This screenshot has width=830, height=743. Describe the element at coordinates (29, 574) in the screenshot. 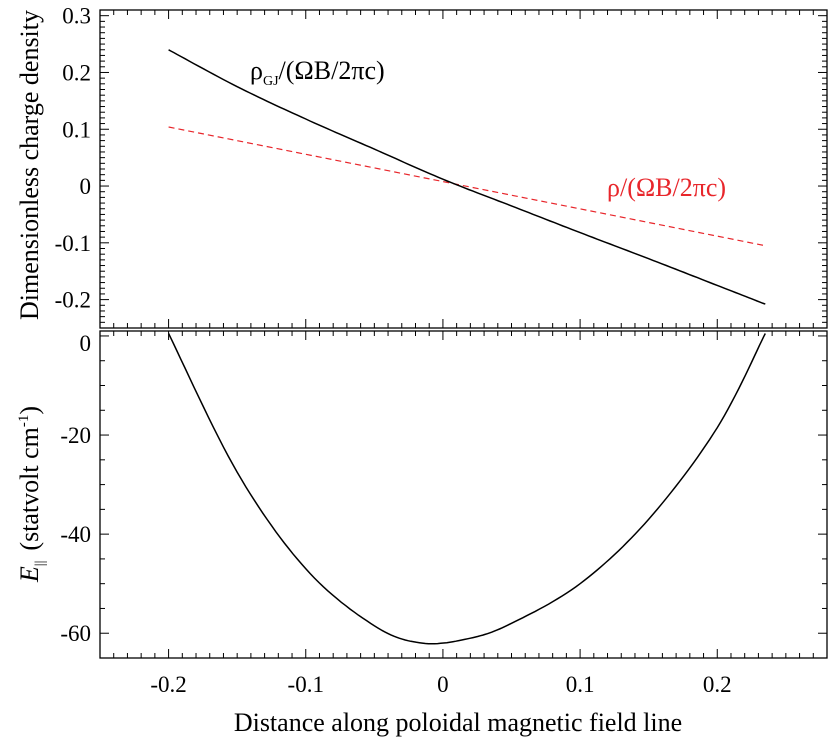

I see `bottom-ylabel-main: E` at that location.